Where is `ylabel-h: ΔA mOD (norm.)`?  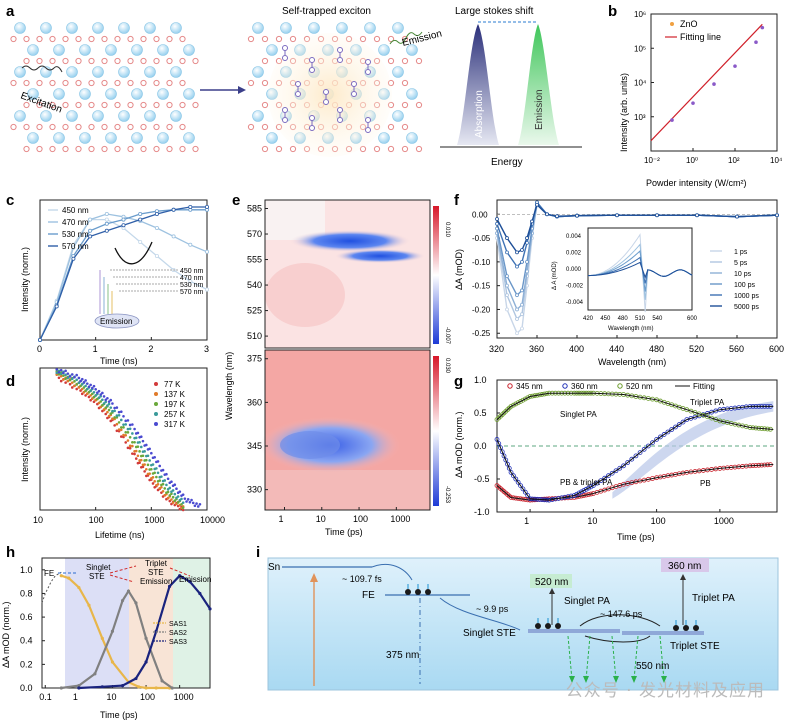 ylabel-h: ΔA mOD (norm.) is located at coordinates (6, 634).